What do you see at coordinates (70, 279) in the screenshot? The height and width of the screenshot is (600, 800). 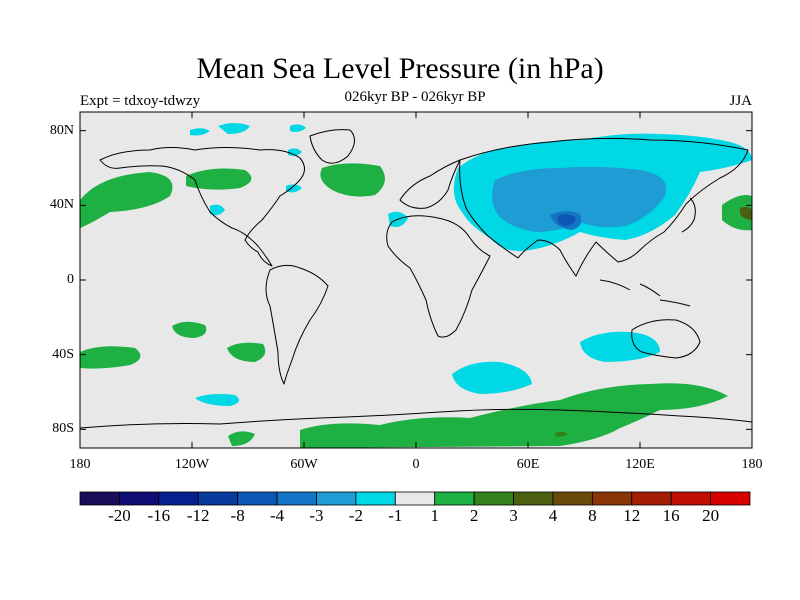 I see `lat-tick-label: 0` at bounding box center [70, 279].